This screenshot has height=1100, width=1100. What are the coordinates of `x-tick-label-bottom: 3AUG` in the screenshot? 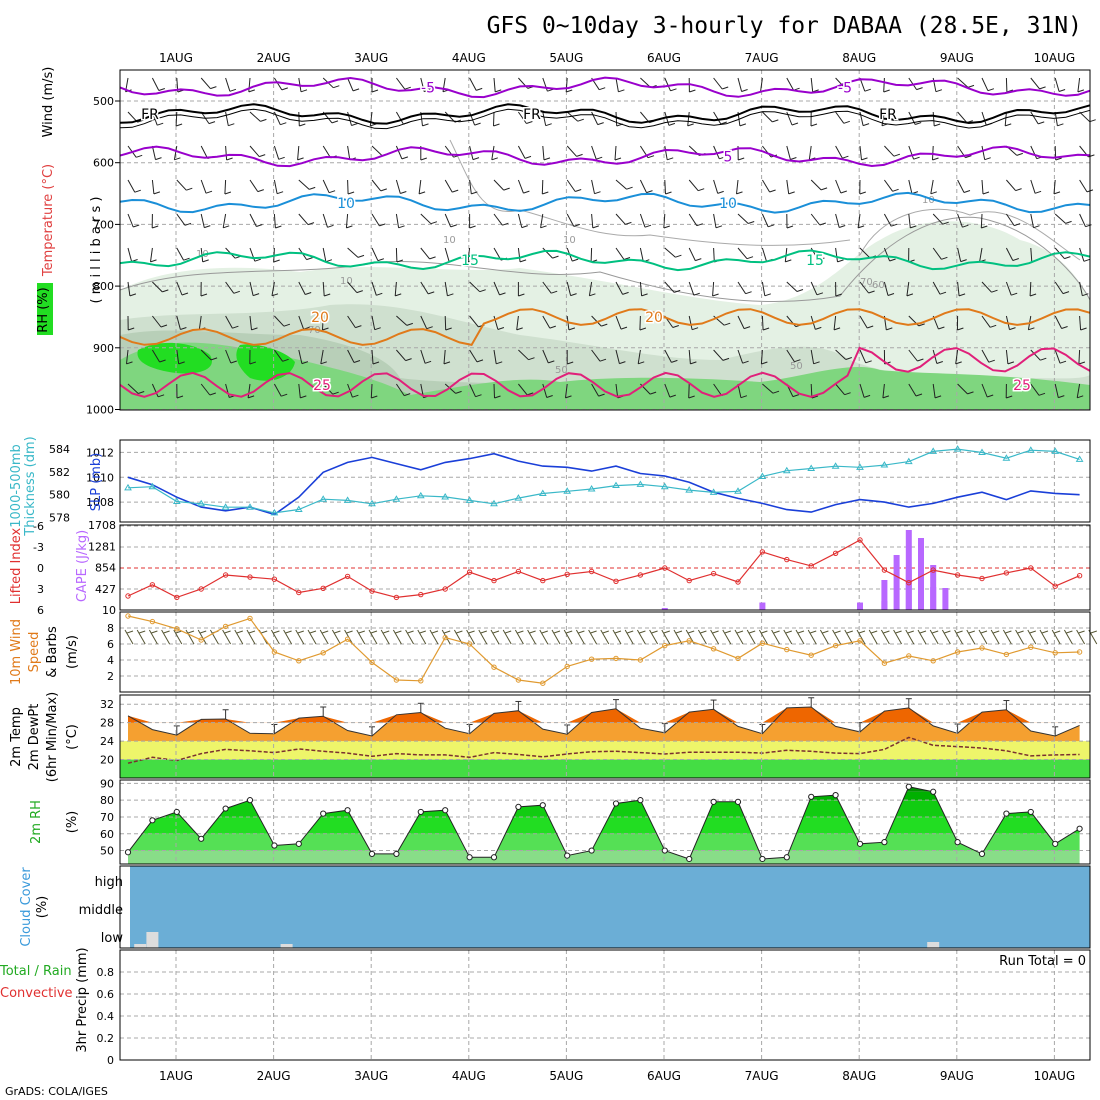 It's located at (371, 1076).